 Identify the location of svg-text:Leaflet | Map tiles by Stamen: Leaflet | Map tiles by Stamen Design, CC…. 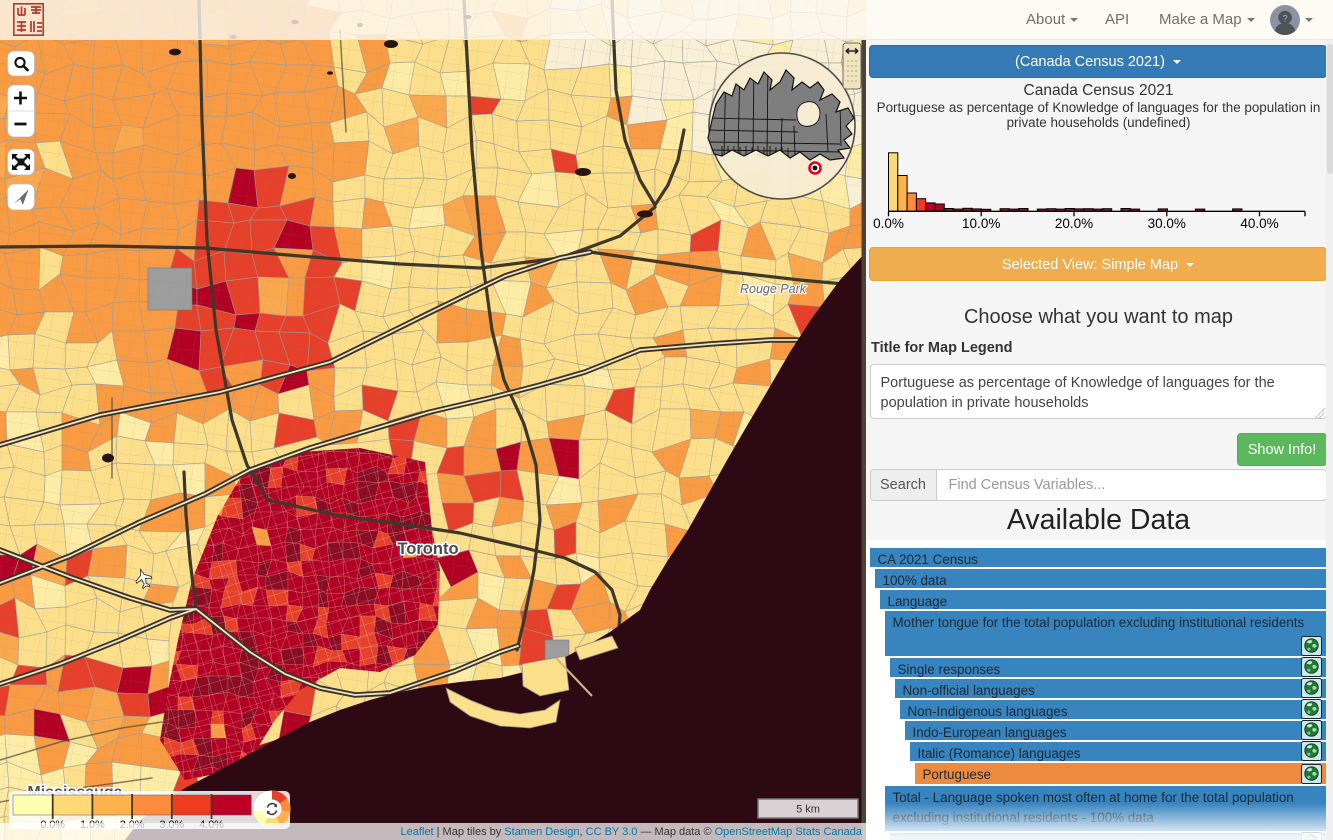
(632, 832).